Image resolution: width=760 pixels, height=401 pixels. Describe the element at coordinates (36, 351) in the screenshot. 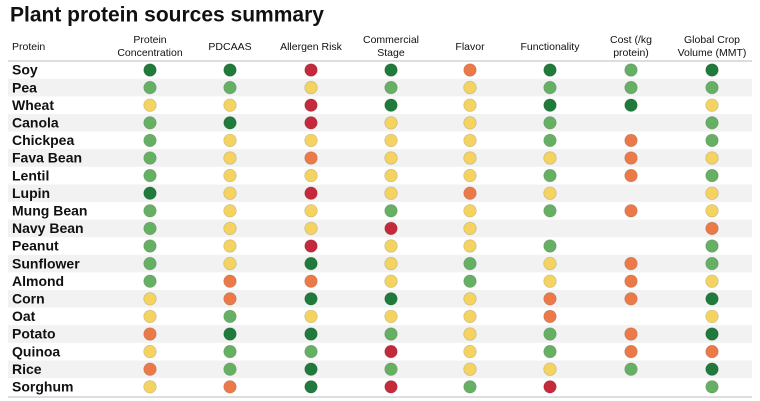

I see `row-label: Quinoa` at that location.